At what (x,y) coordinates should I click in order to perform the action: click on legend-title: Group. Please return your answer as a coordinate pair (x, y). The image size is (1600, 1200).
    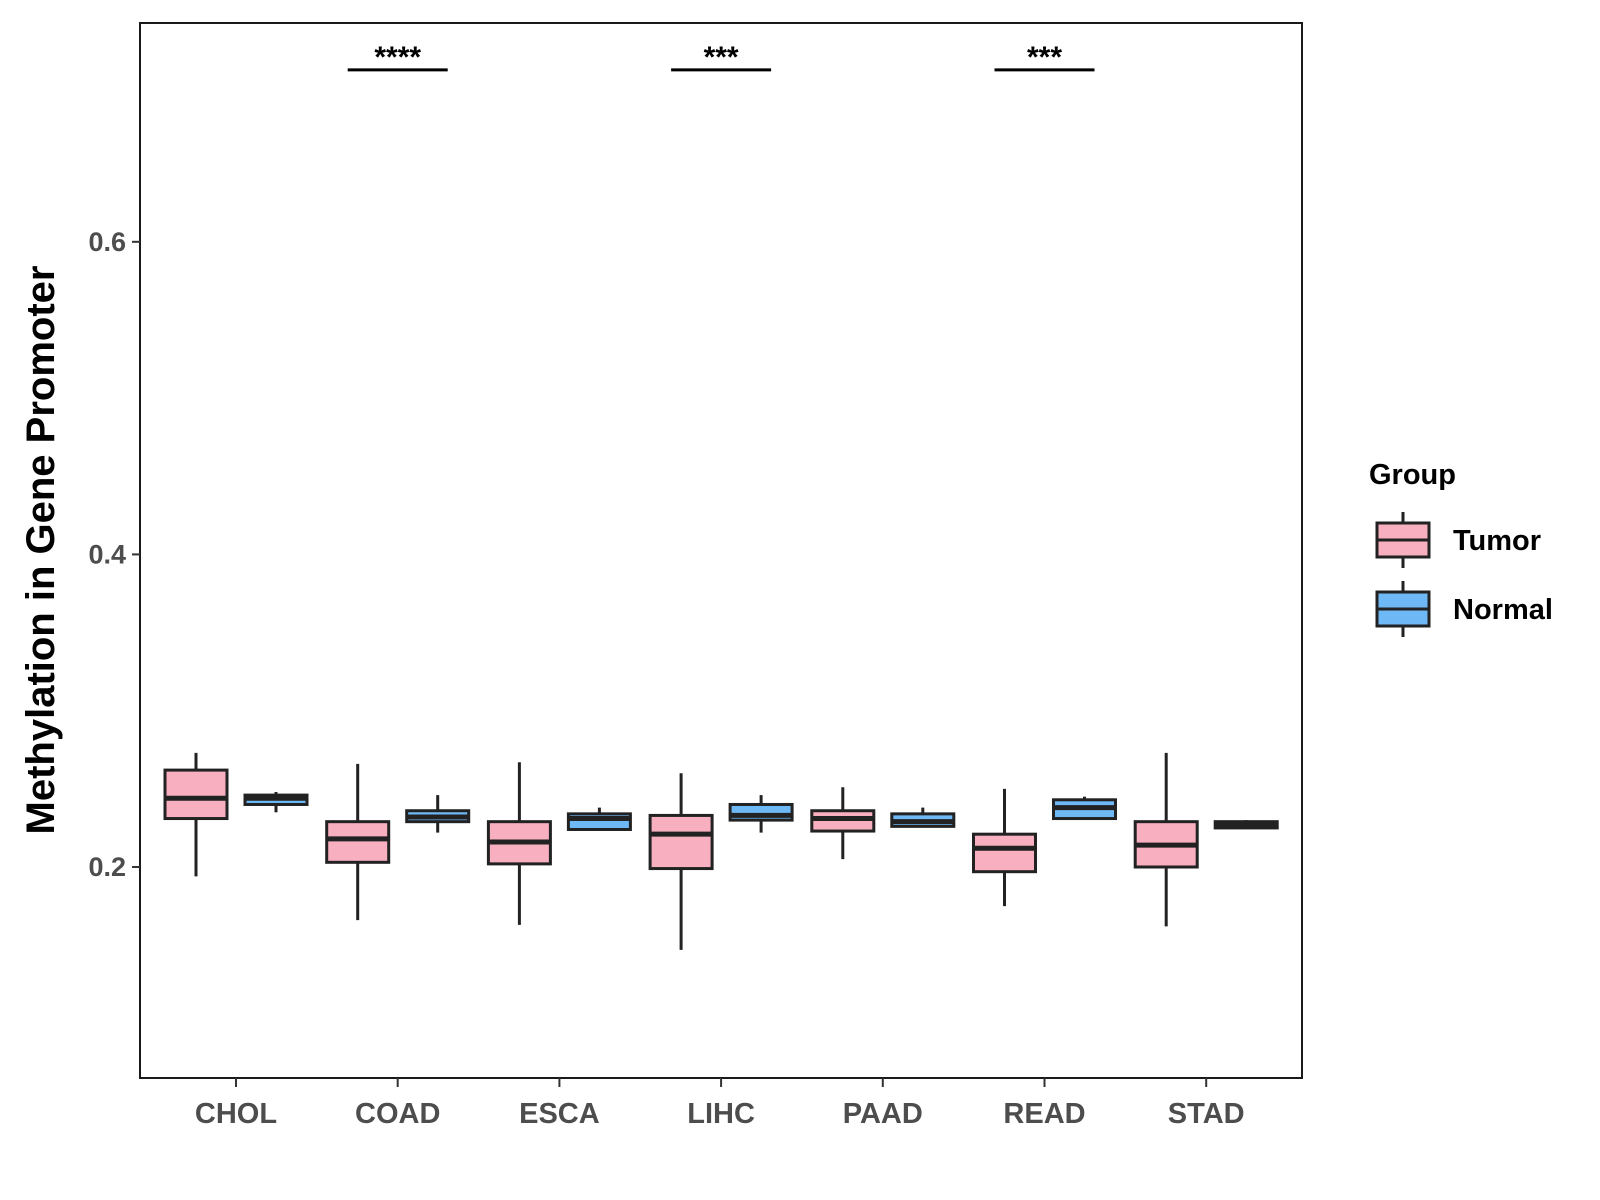
    Looking at the image, I should click on (1412, 475).